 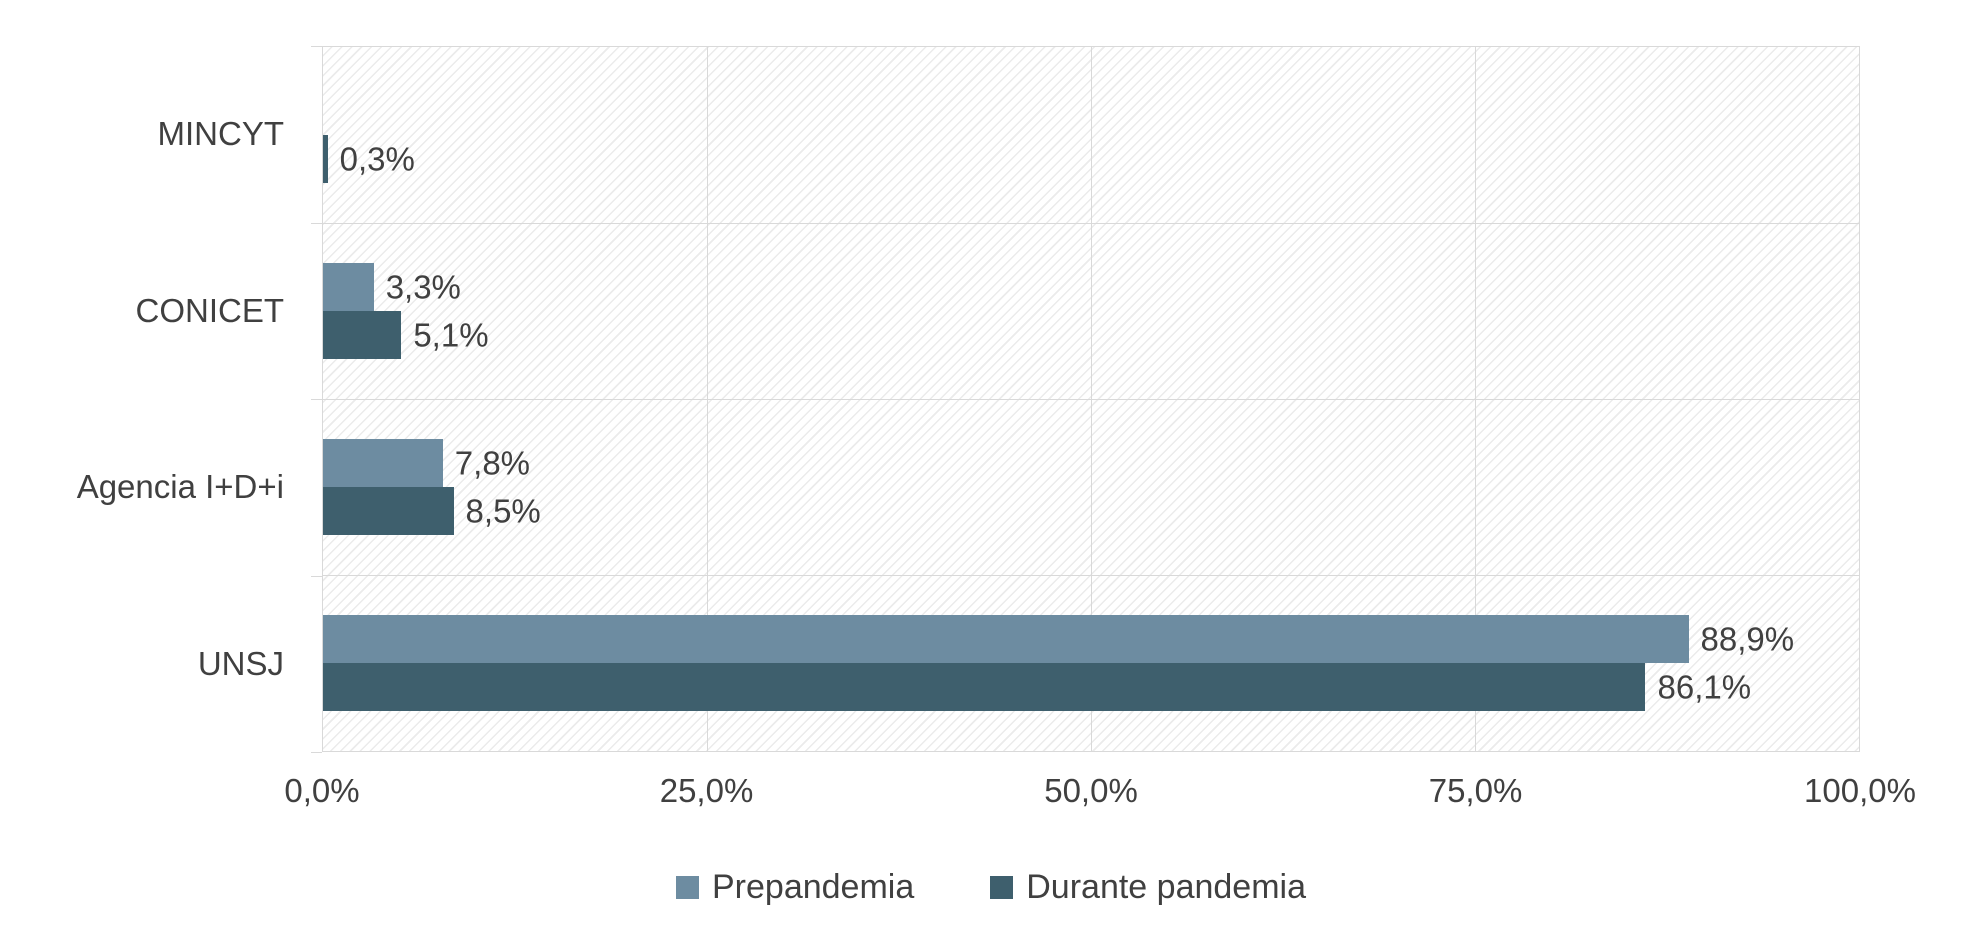 What do you see at coordinates (706, 790) in the screenshot?
I see `x-tick-label: 25,0%` at bounding box center [706, 790].